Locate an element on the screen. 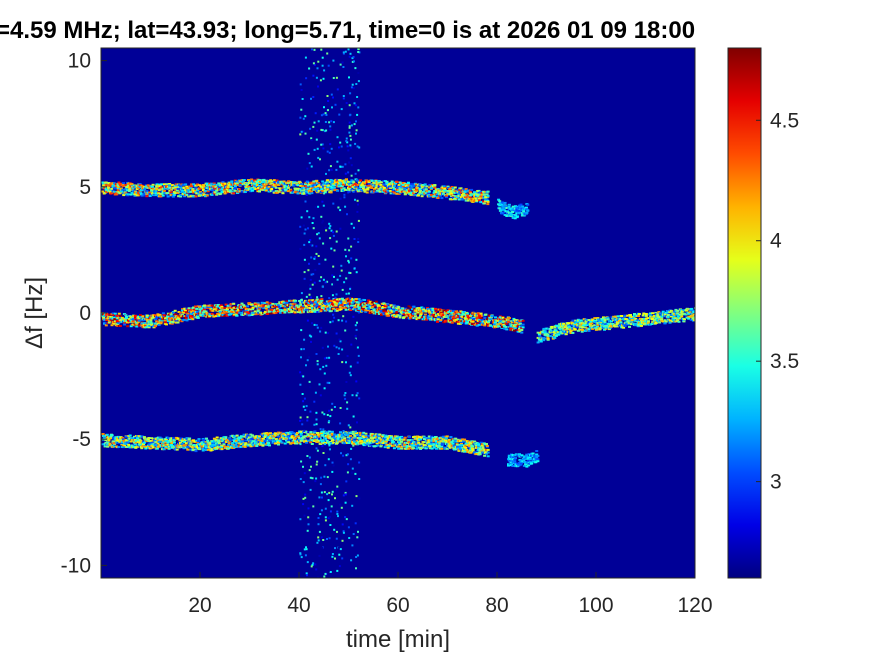  upper-sideband-tail-cell is located at coordinates (527, 212).